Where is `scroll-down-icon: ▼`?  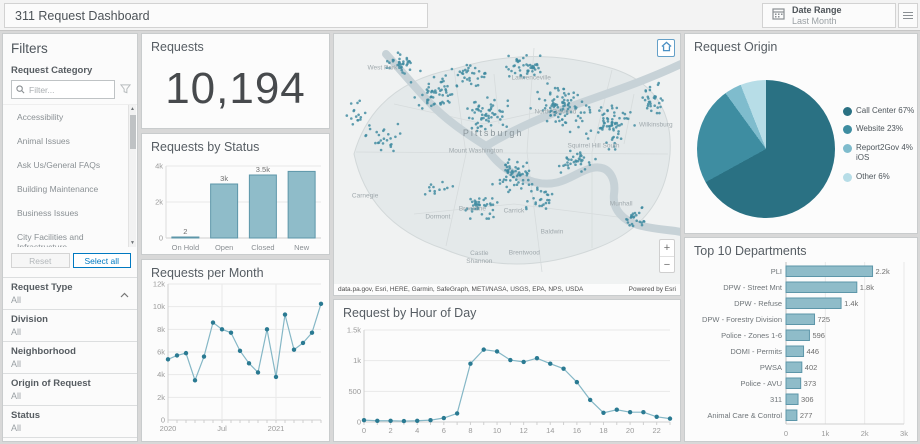
scroll-down-icon: ▼ is located at coordinates (132, 243).